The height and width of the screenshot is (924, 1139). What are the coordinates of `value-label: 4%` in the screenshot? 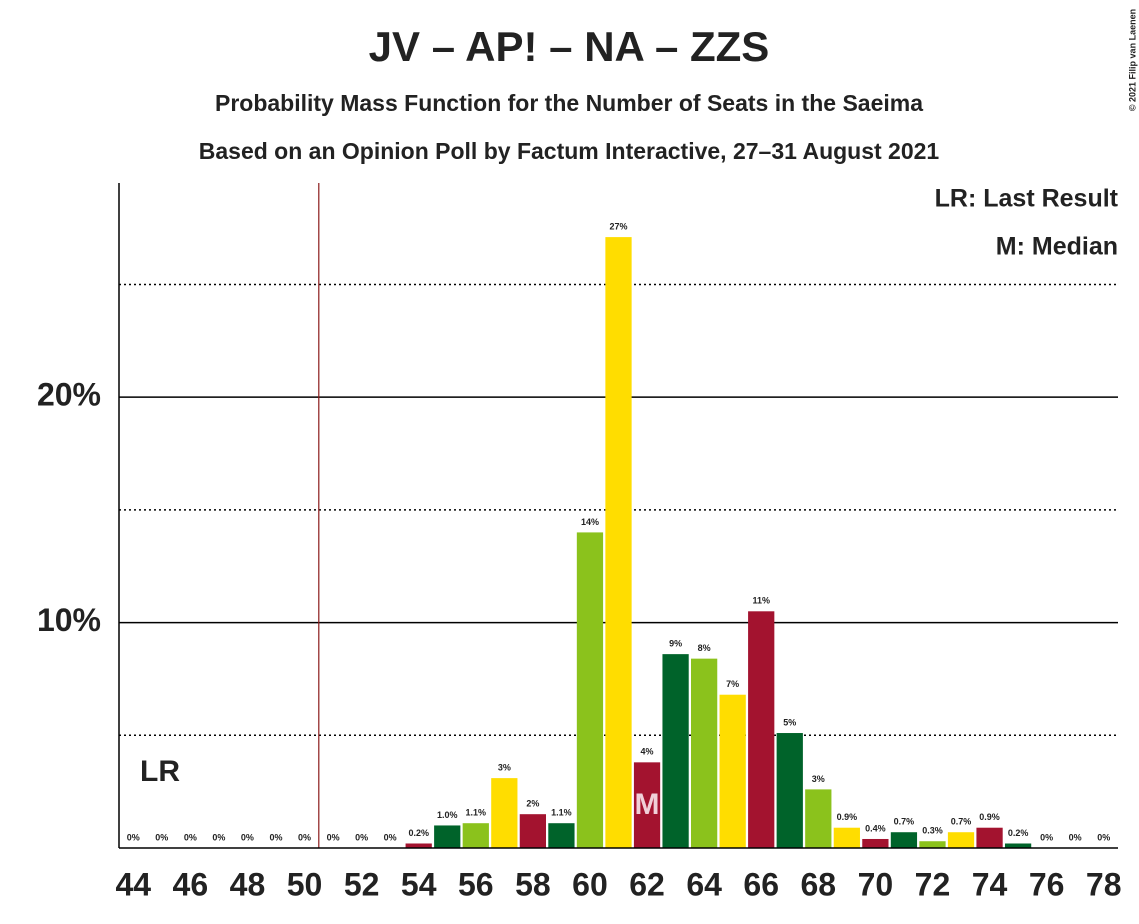 It's located at (647, 752).